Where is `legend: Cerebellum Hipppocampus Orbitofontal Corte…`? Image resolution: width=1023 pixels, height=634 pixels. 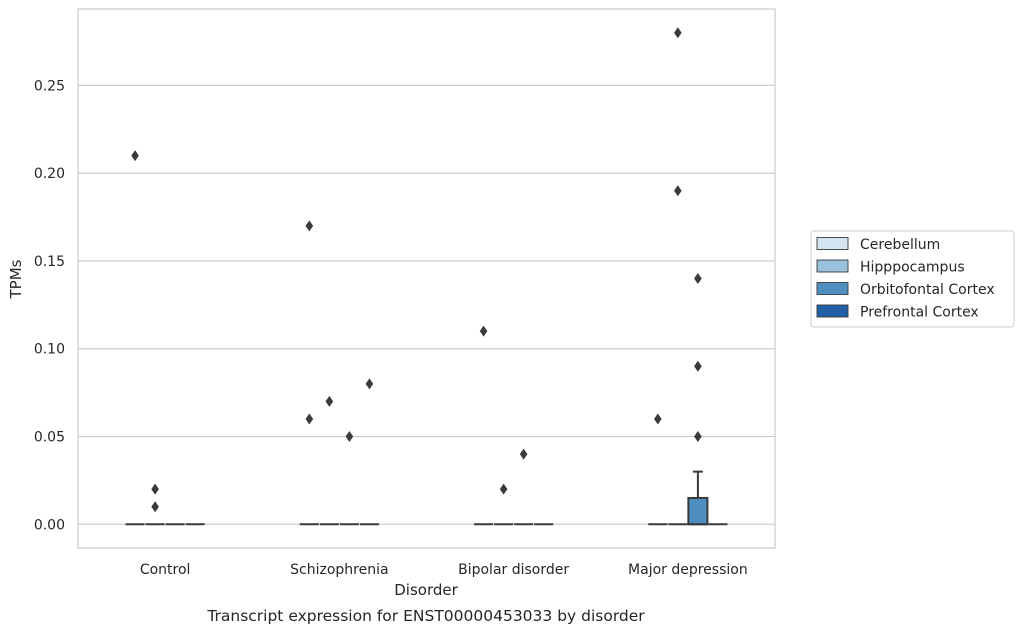
legend: Cerebellum Hipppocampus Orbitofontal Corte… is located at coordinates (912, 279).